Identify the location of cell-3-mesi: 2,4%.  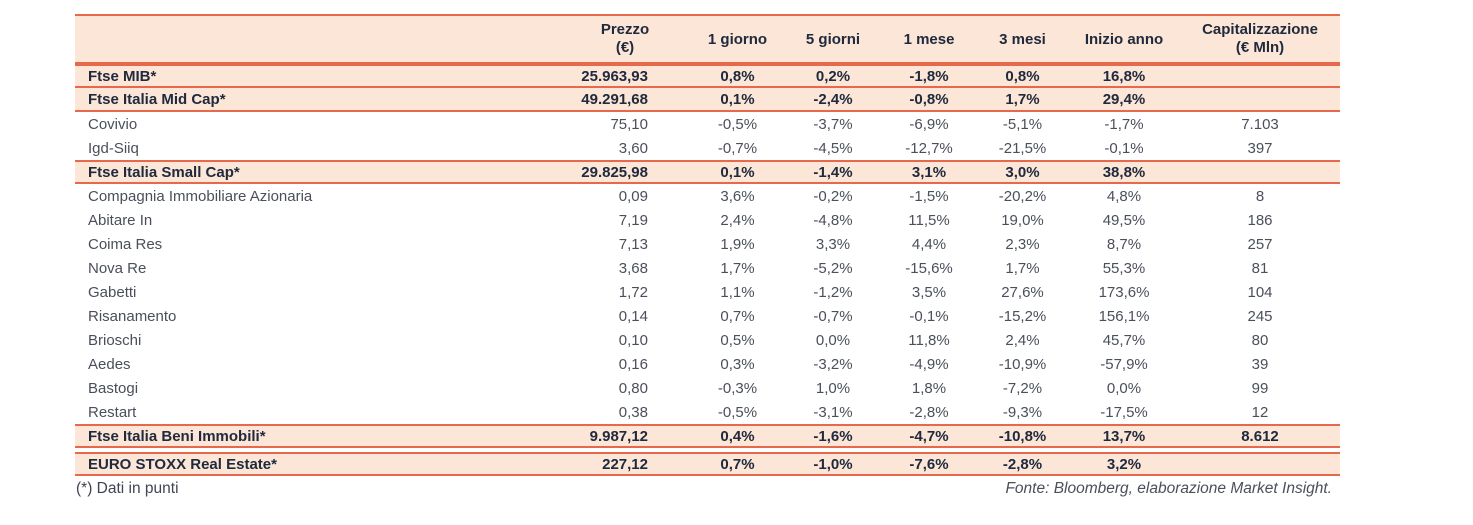
(1022, 340).